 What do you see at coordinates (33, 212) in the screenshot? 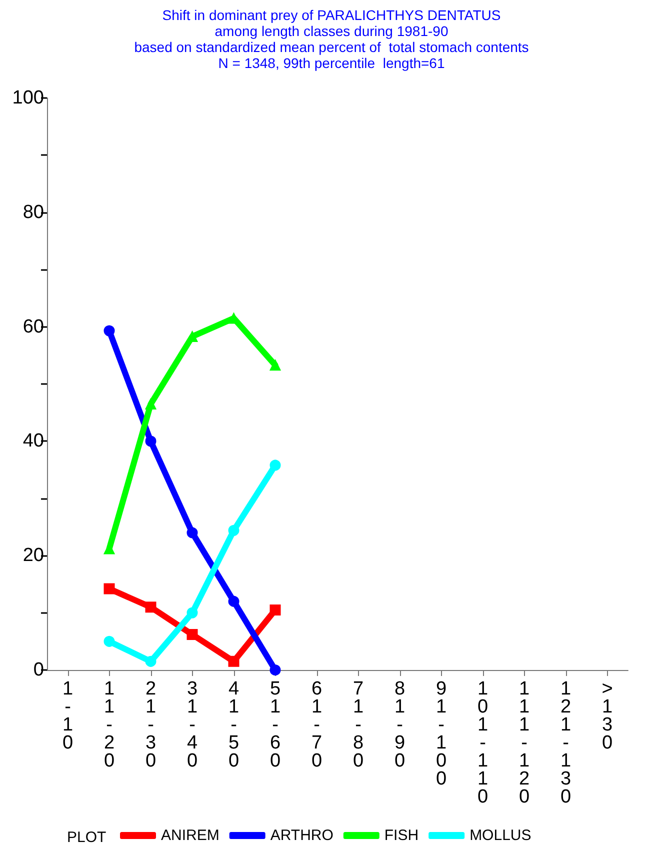
I see `y-tick-label: 80` at bounding box center [33, 212].